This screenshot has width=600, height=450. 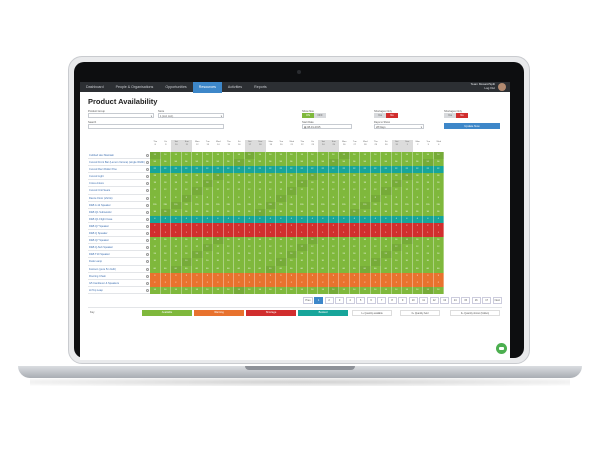 What do you see at coordinates (327, 126) in the screenshot?
I see `start-date-input: ▦ 08-01-2015` at bounding box center [327, 126].